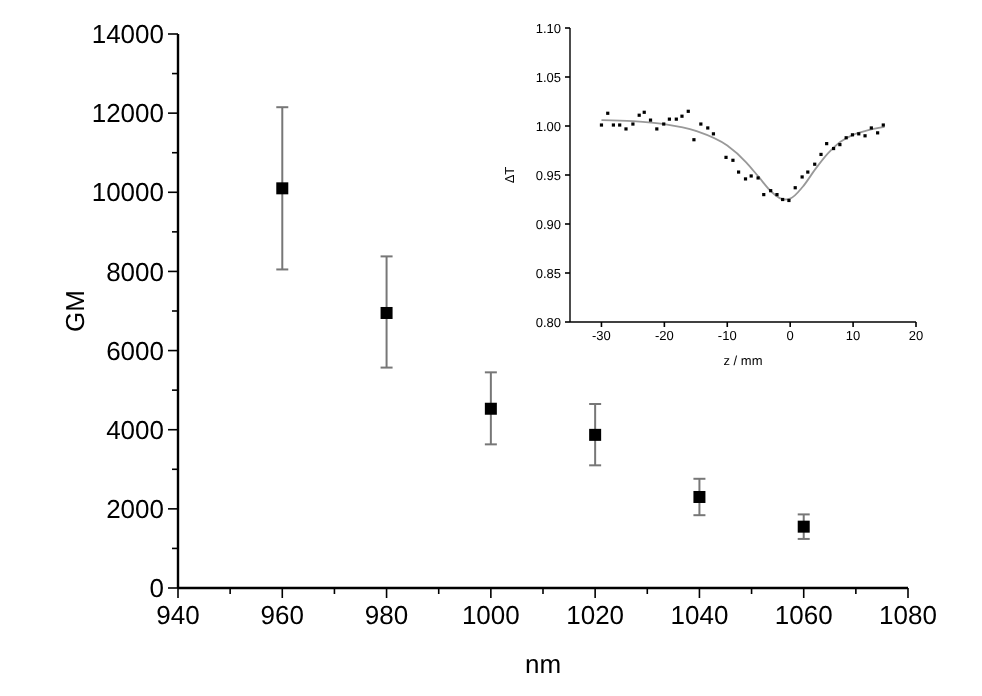  I want to click on line-series, so click(743, 160).